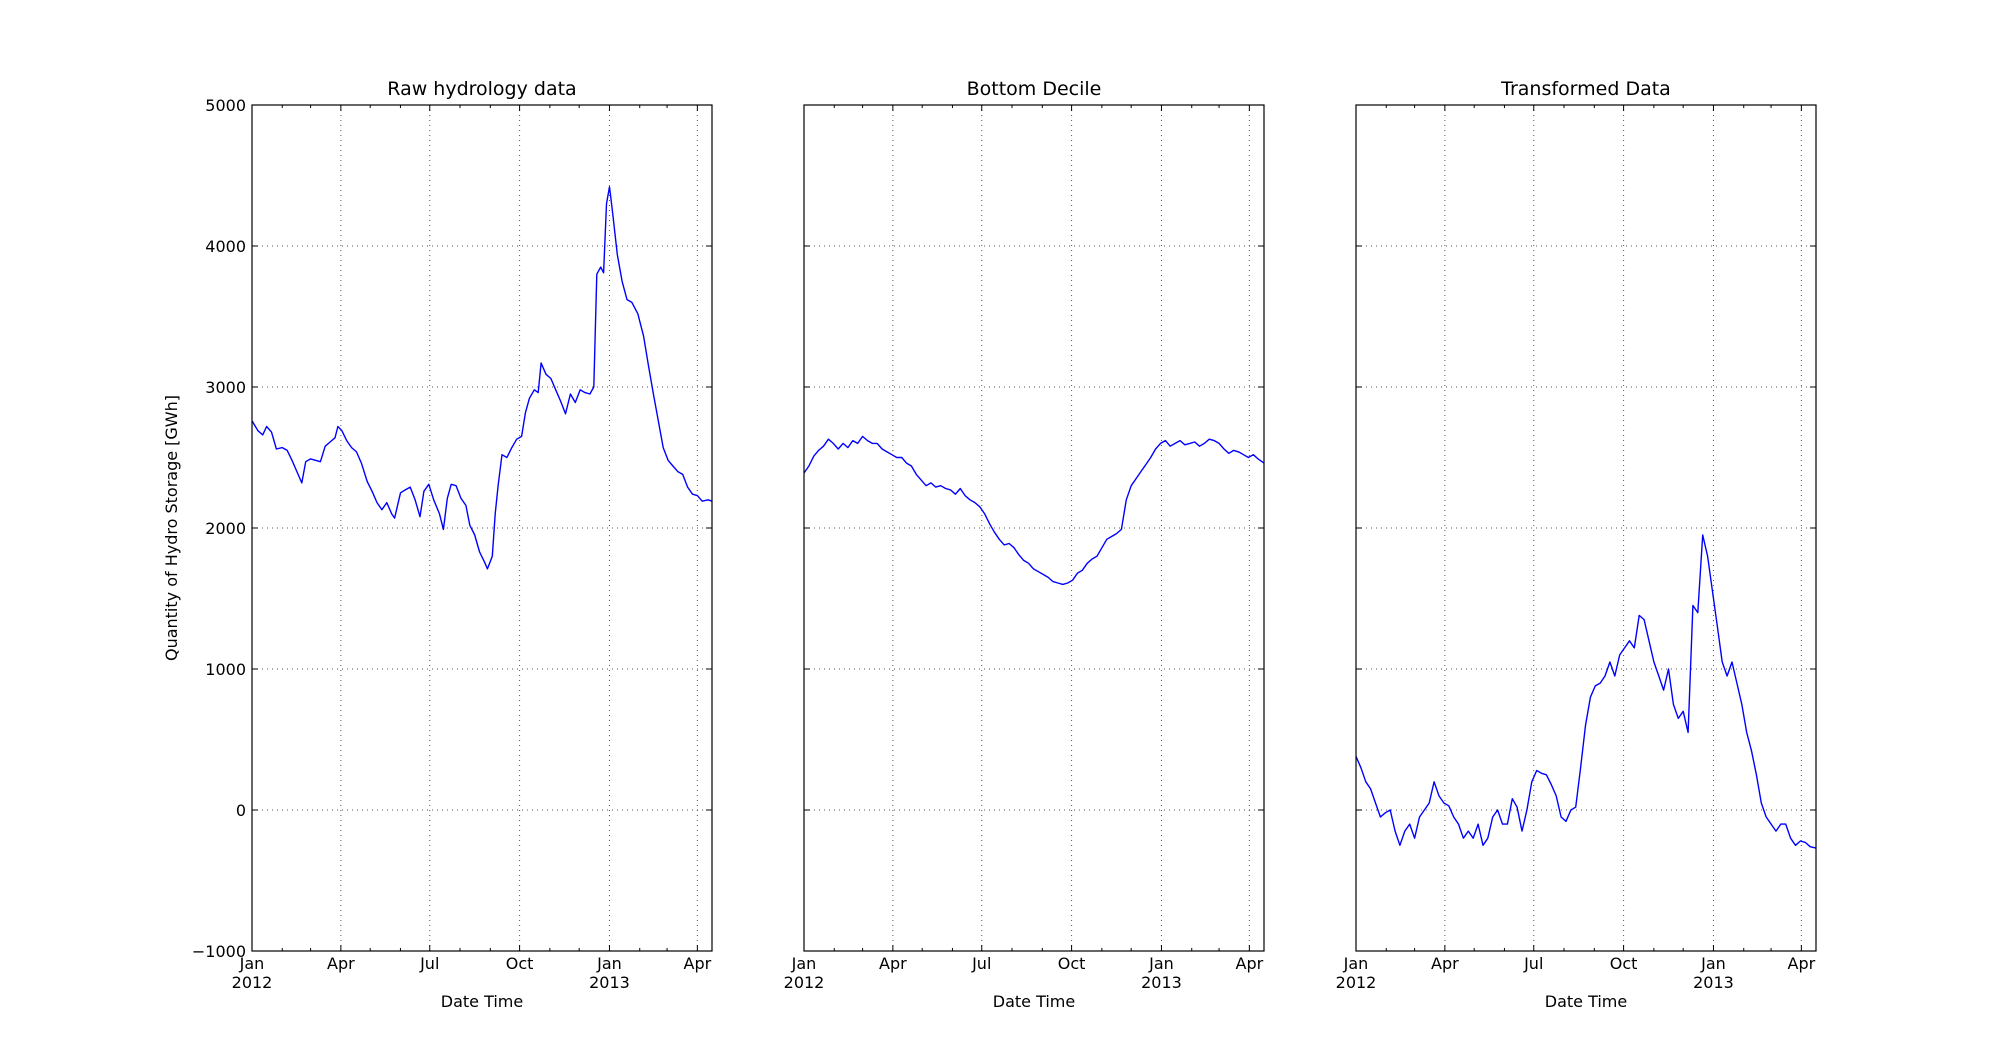  What do you see at coordinates (219, 951) in the screenshot?
I see `y-tick-label: −1000` at bounding box center [219, 951].